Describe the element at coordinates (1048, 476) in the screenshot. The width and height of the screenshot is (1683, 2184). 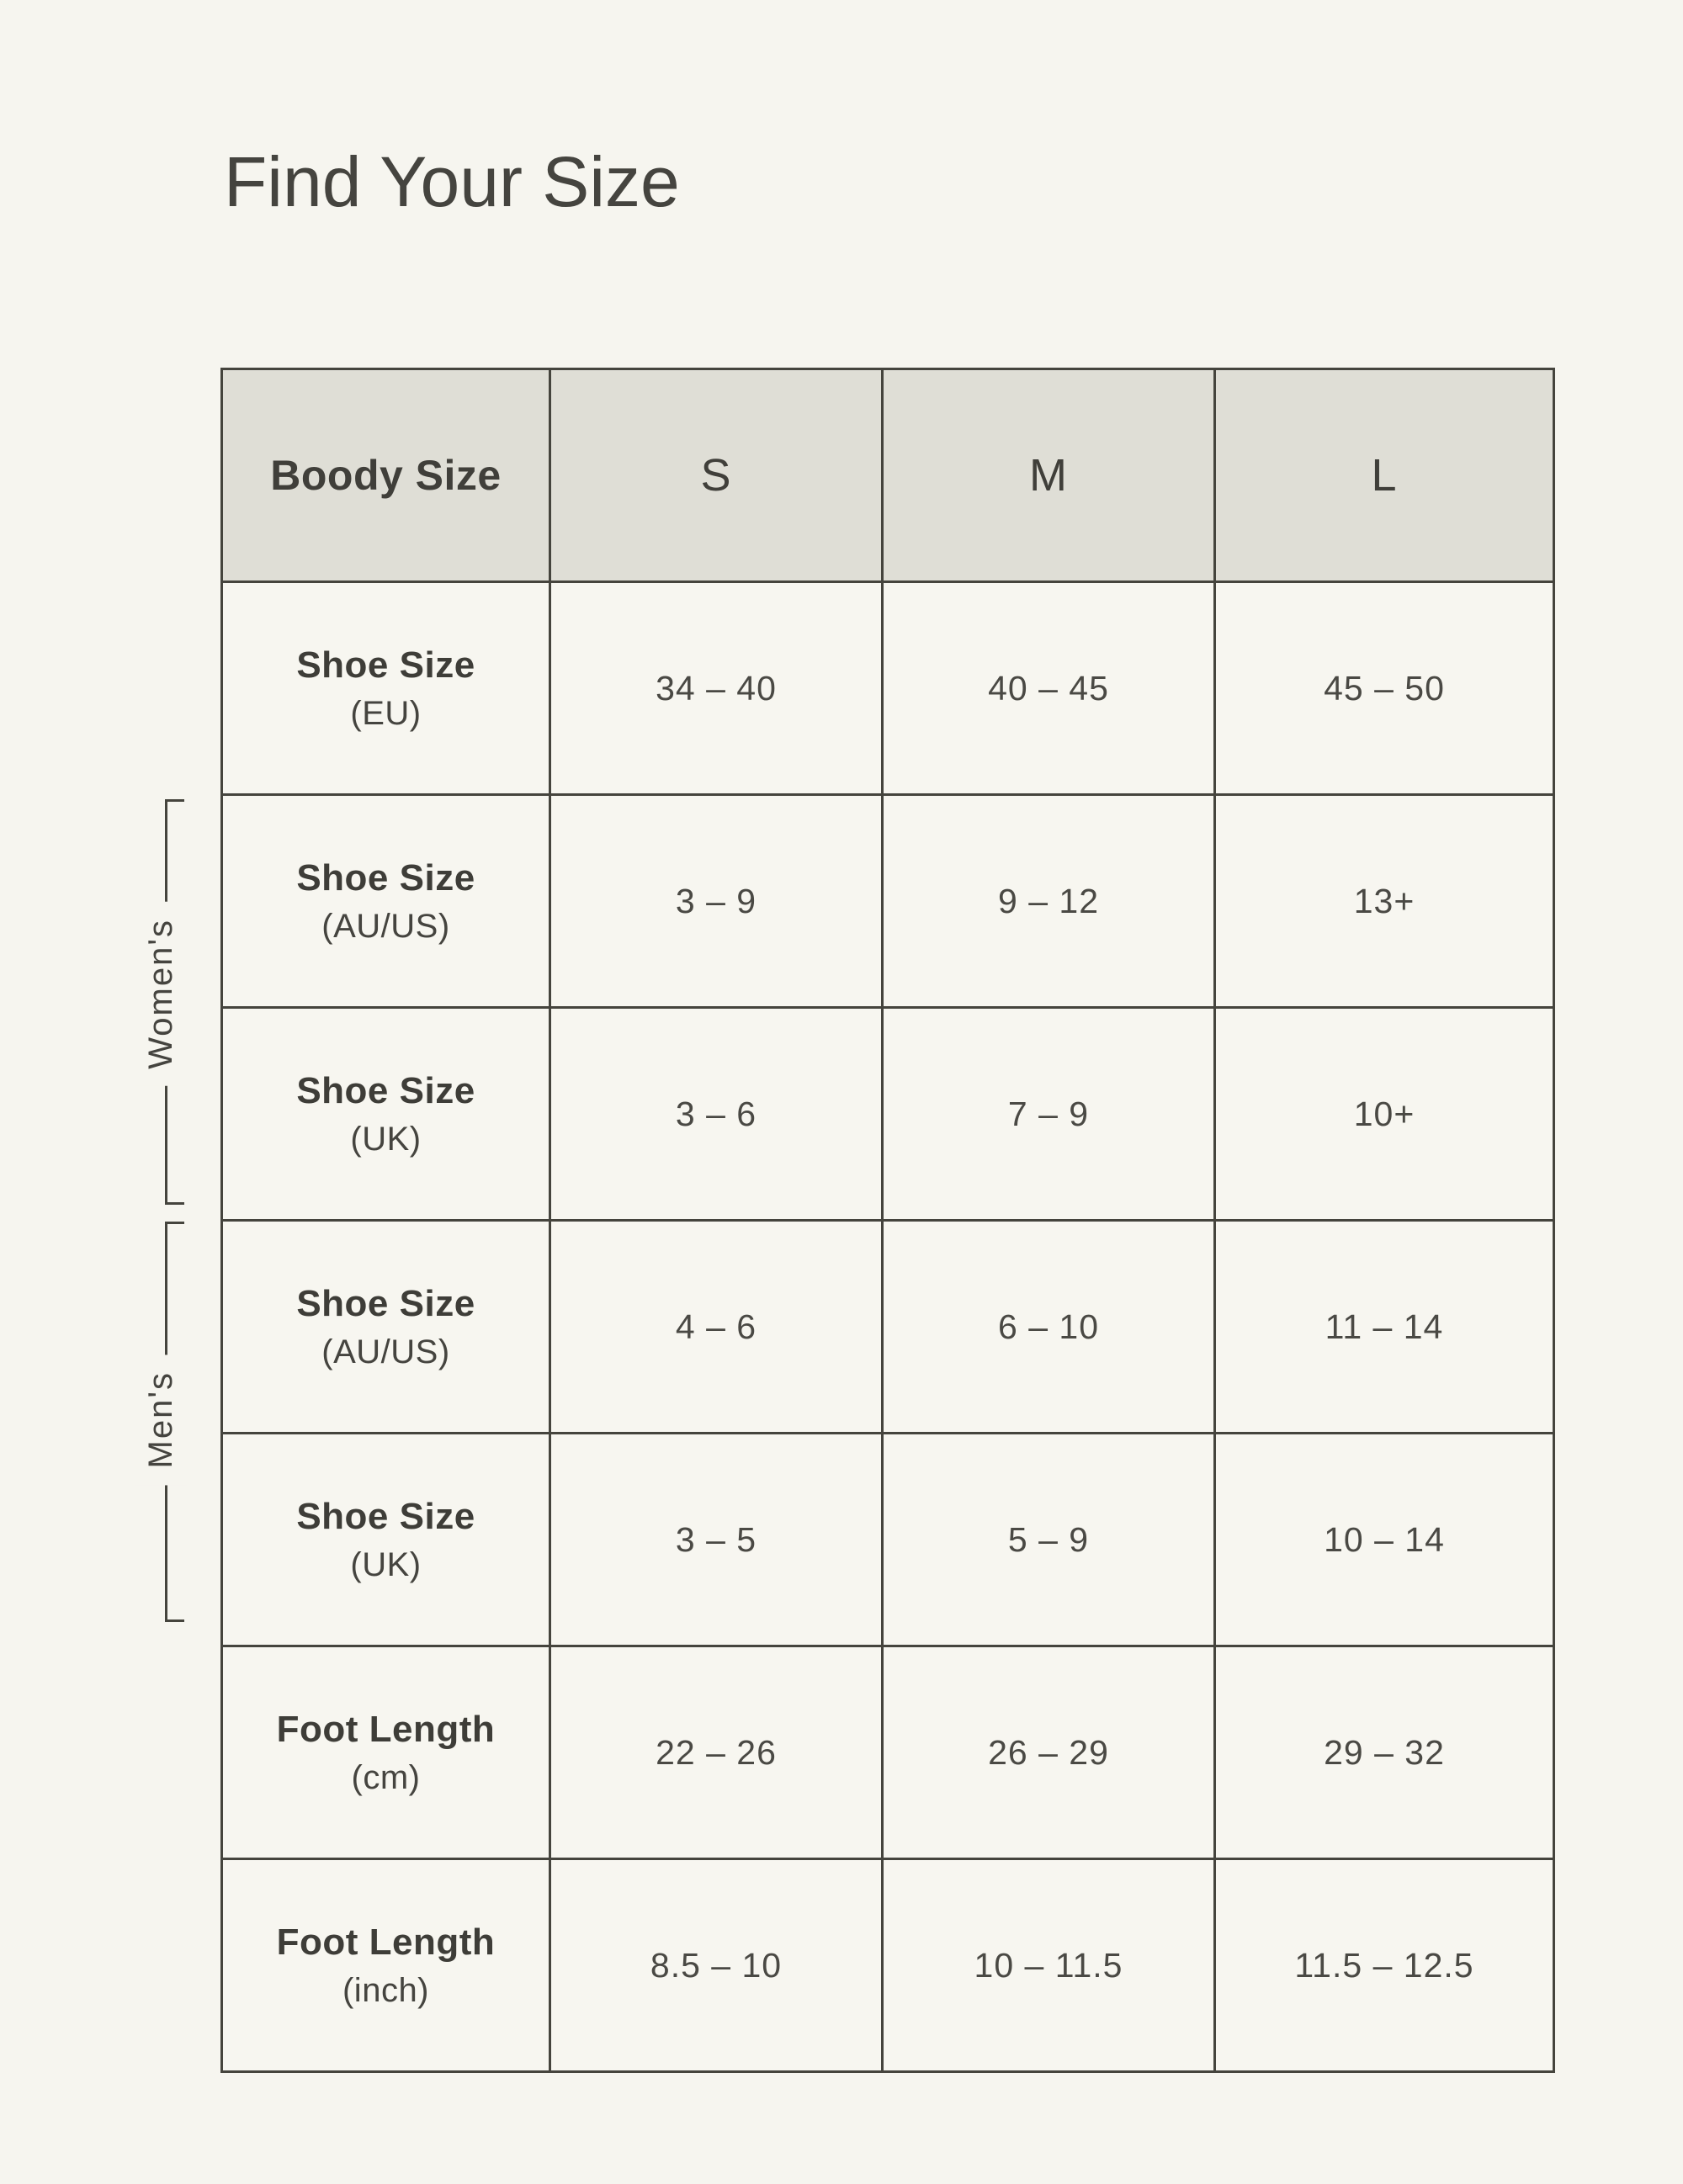
I see `column-header-m: M` at that location.